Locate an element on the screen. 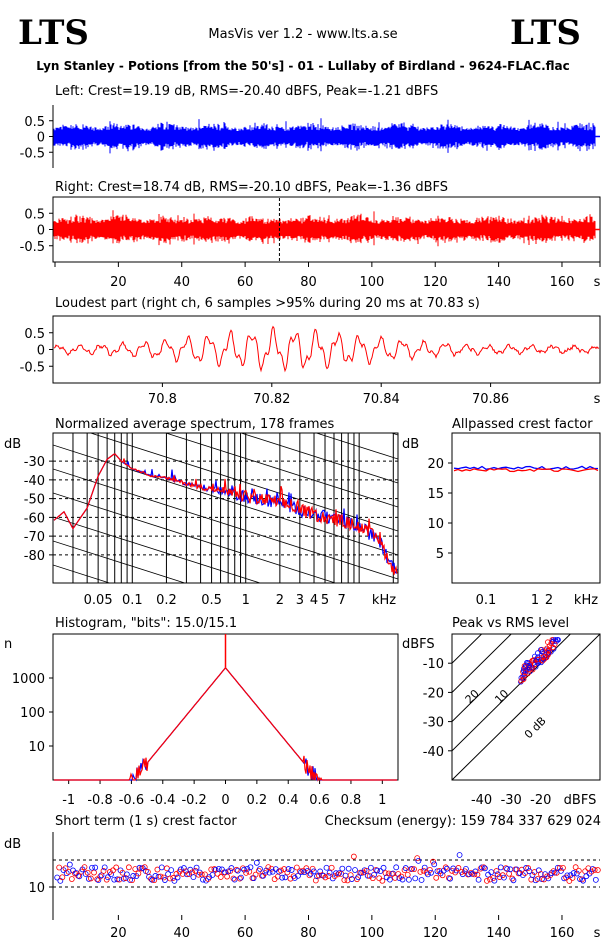 This screenshot has width=606, height=946. spectrum-ytick-label: -60 is located at coordinates (34, 518).